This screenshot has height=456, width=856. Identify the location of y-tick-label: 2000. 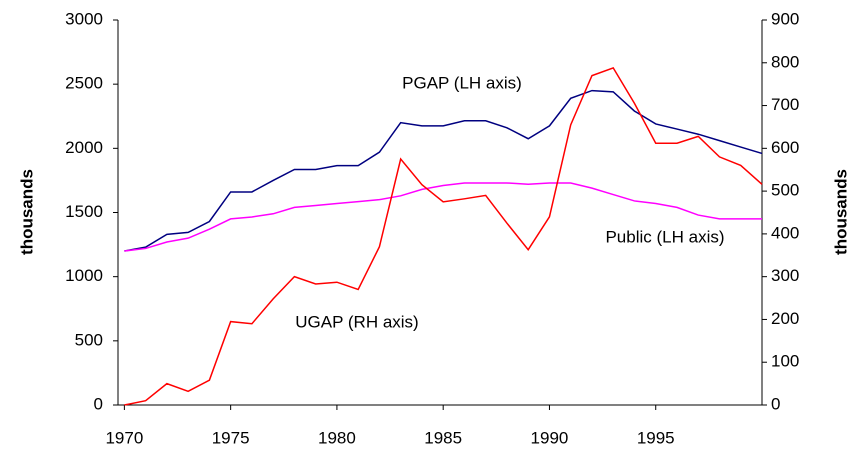
(84, 147).